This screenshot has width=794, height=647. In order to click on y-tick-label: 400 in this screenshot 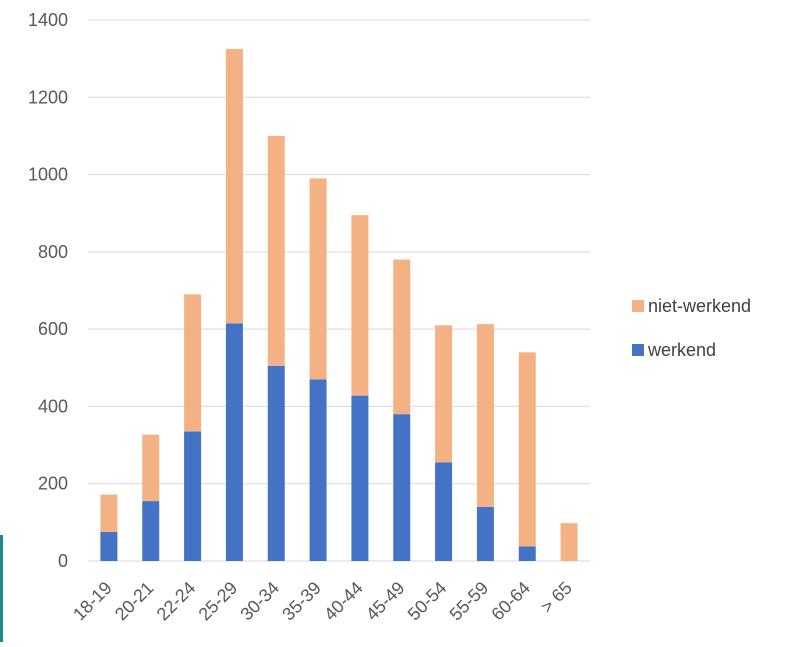, I will do `click(53, 406)`.